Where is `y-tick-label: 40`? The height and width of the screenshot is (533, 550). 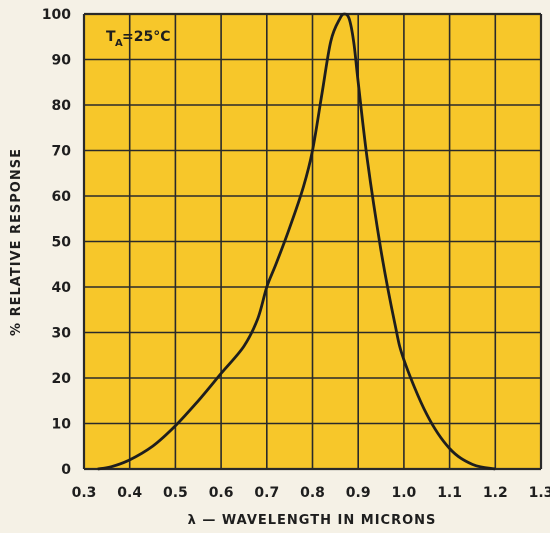
y-tick-label: 40 is located at coordinates (62, 288).